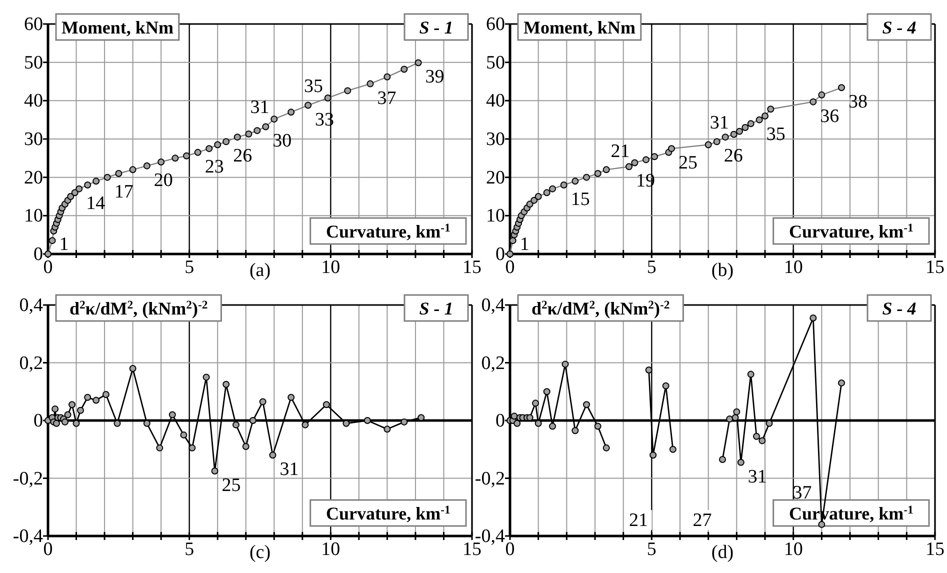 Image resolution: width=947 pixels, height=573 pixels. I want to click on annotation: 20, so click(163, 180).